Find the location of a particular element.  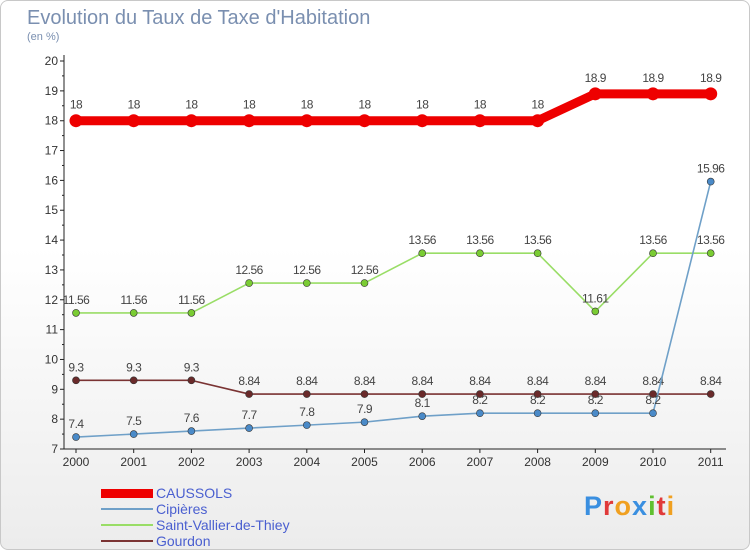

y-tick-label: 19 is located at coordinates (52, 91).